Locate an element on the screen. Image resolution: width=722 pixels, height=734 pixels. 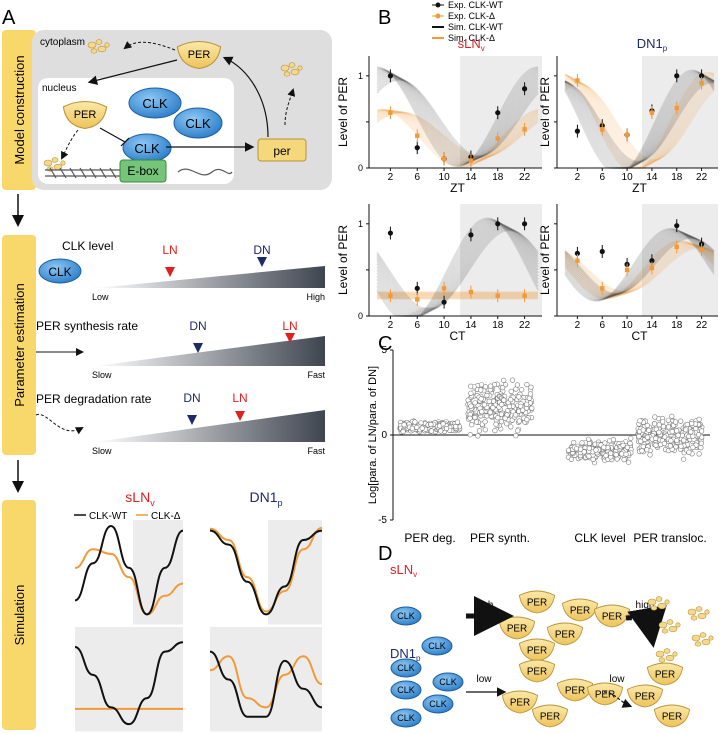
x-tick-label: 6 is located at coordinates (602, 177).